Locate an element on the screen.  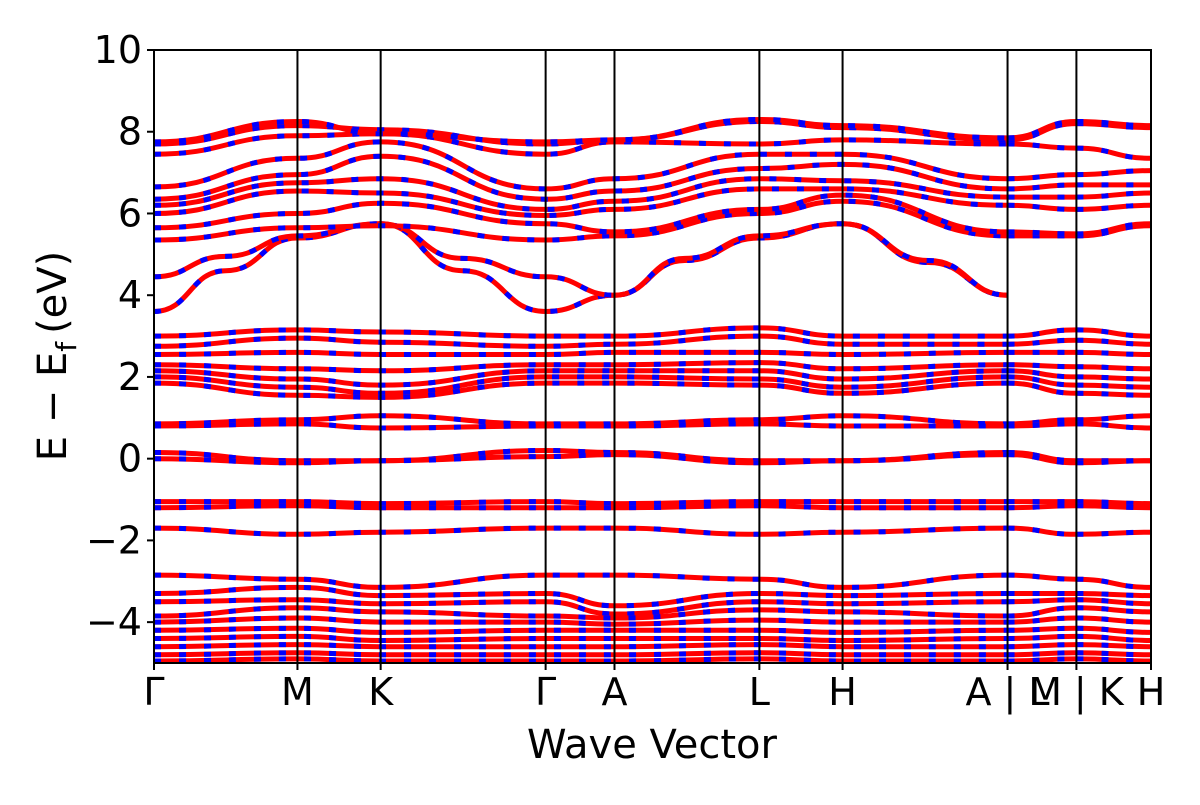
x-tick-label-2: M is located at coordinates (297, 692).